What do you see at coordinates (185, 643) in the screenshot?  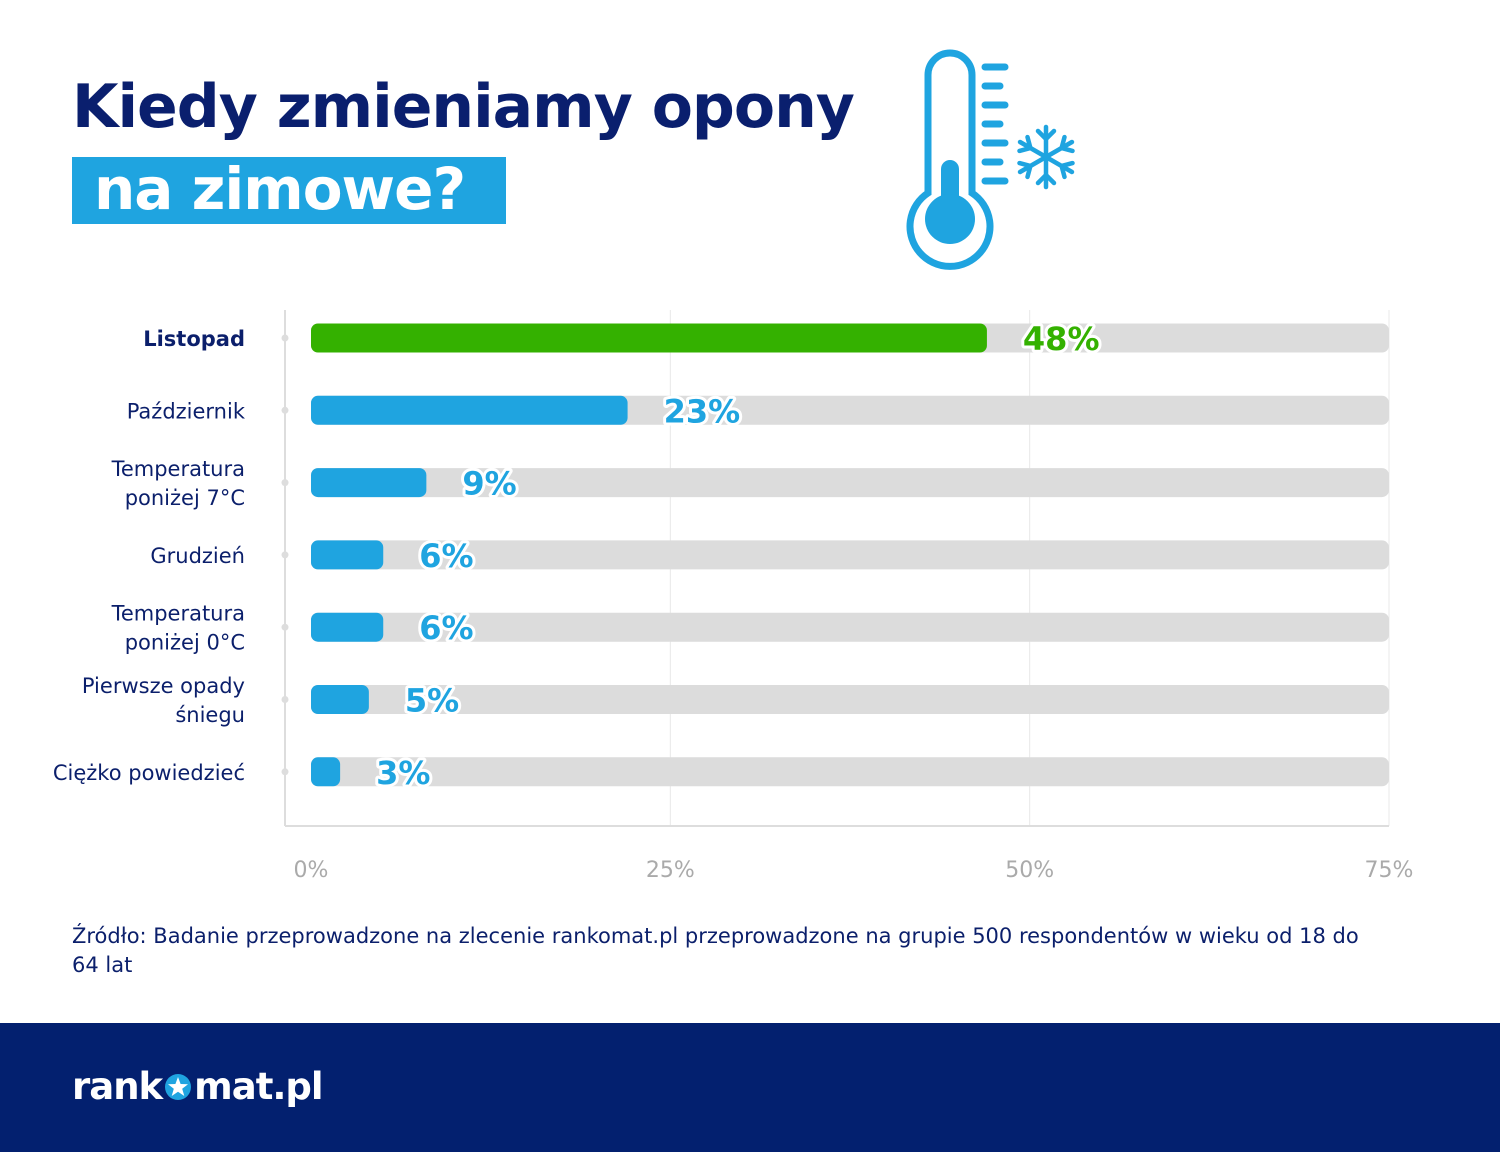 I see `category-label-line: poniżej 0°C` at bounding box center [185, 643].